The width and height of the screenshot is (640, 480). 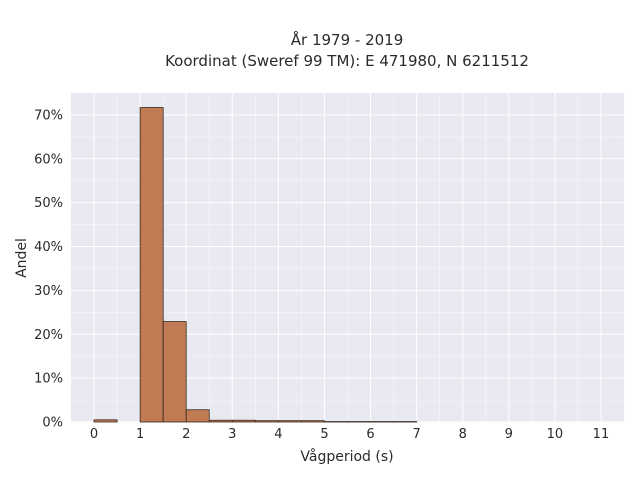 I want to click on x-axis-label: Vågperiod (s), so click(x=346, y=456).